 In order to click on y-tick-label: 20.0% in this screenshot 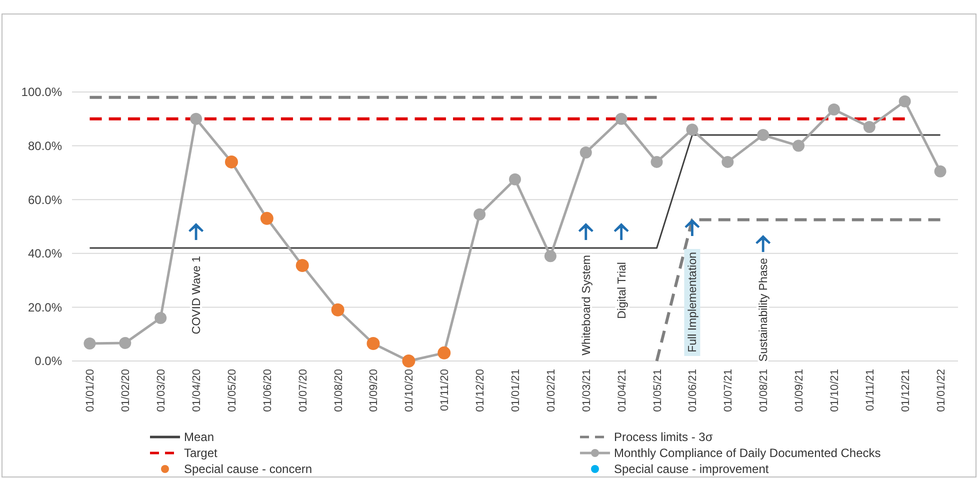, I will do `click(45, 307)`.